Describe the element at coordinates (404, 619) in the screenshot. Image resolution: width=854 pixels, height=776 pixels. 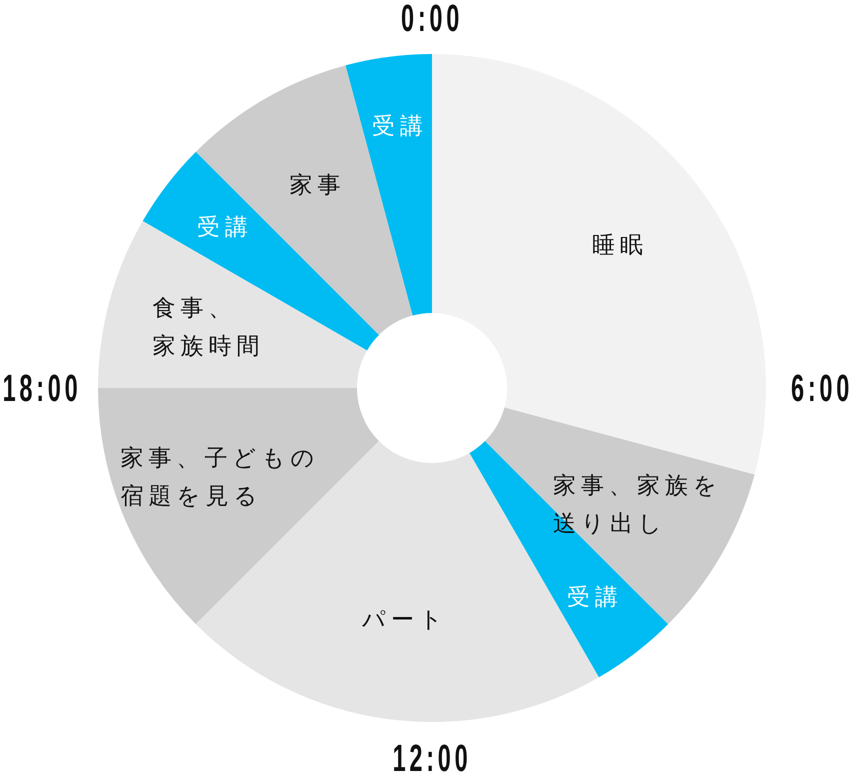
I see `slice-label: パート` at that location.